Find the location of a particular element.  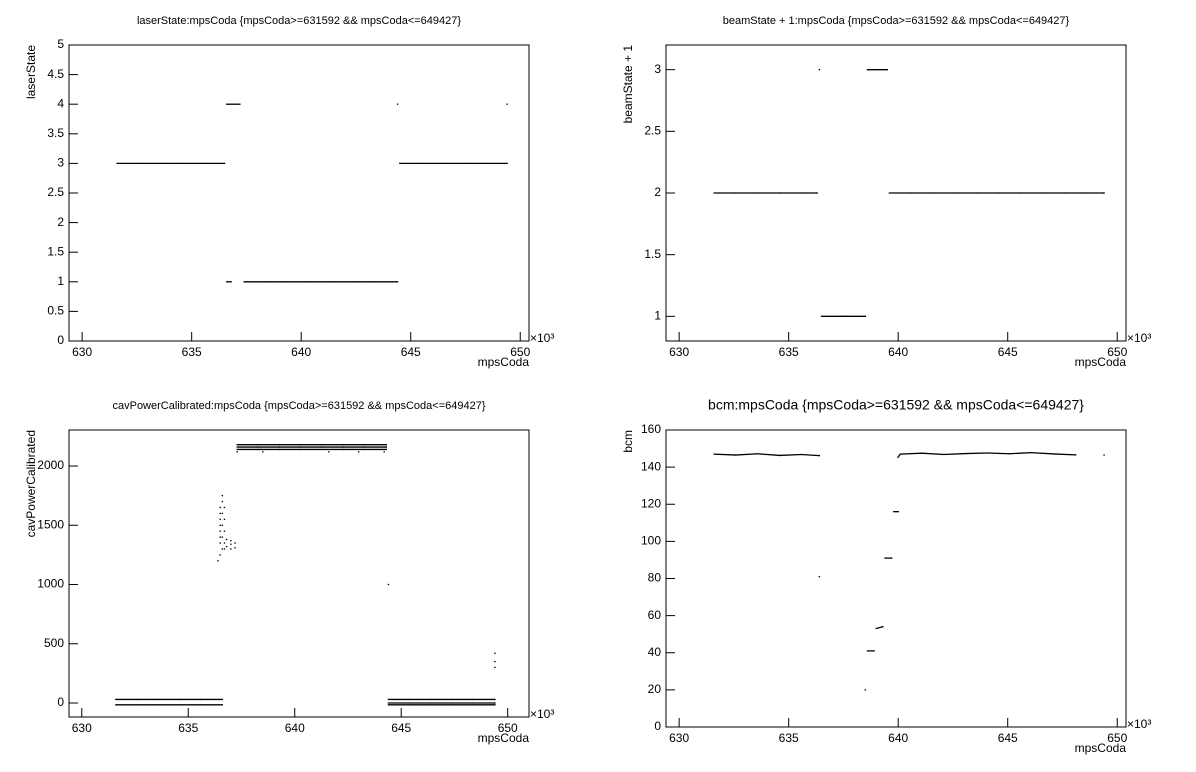

y-tick-label: 40 is located at coordinates (655, 652).